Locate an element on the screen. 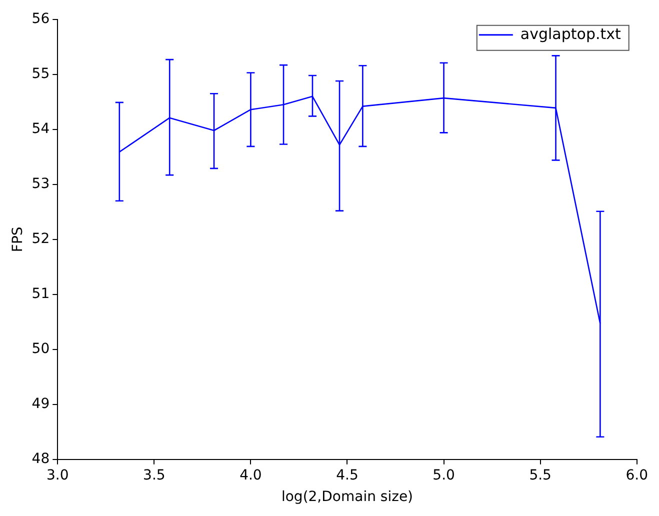 Image resolution: width=659 pixels, height=516 pixels. x-tick-label: 6.0 is located at coordinates (637, 475).